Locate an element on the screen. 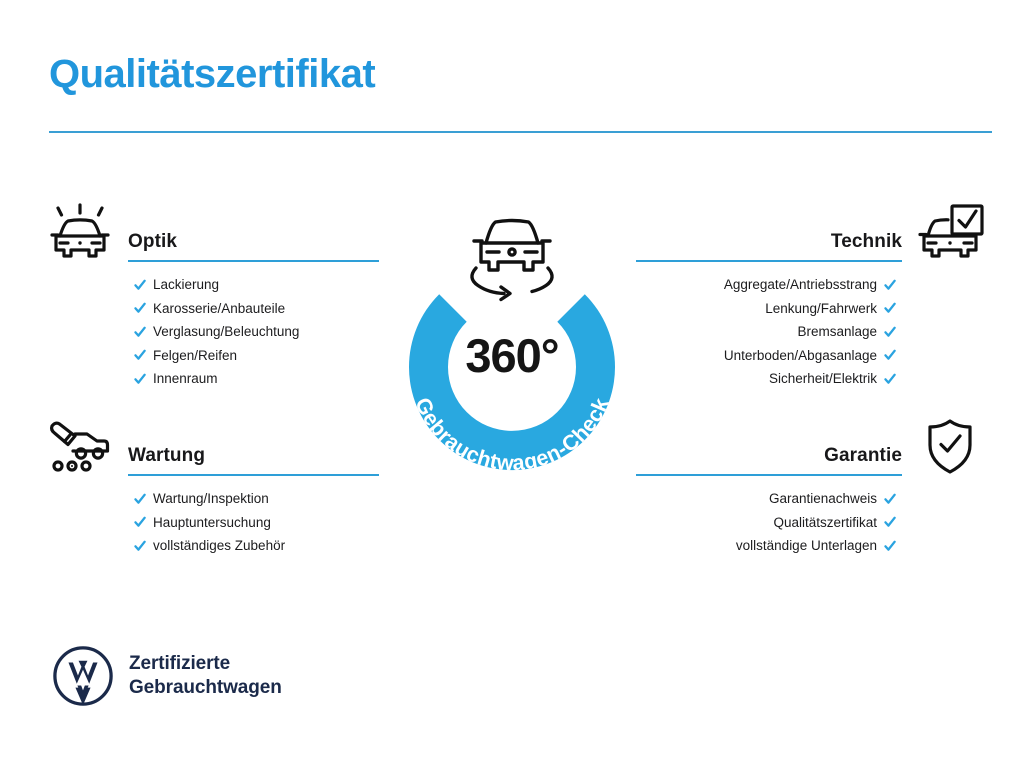  list-item: Lenkung/Fahrwerk is located at coordinates (766, 308).